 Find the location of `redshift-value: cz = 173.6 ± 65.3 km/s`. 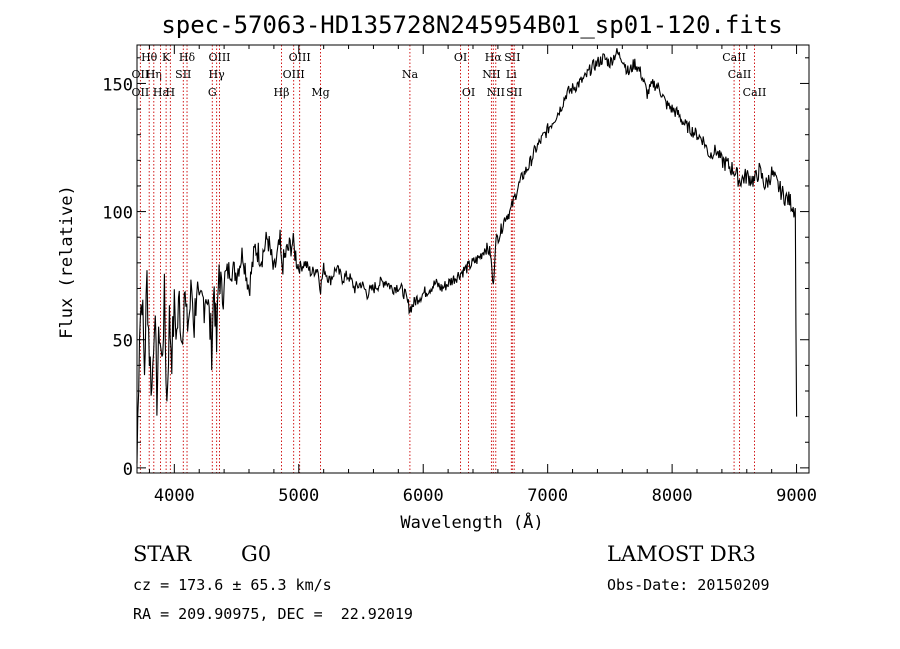

redshift-value: cz = 173.6 ± 65.3 km/s is located at coordinates (232, 585).